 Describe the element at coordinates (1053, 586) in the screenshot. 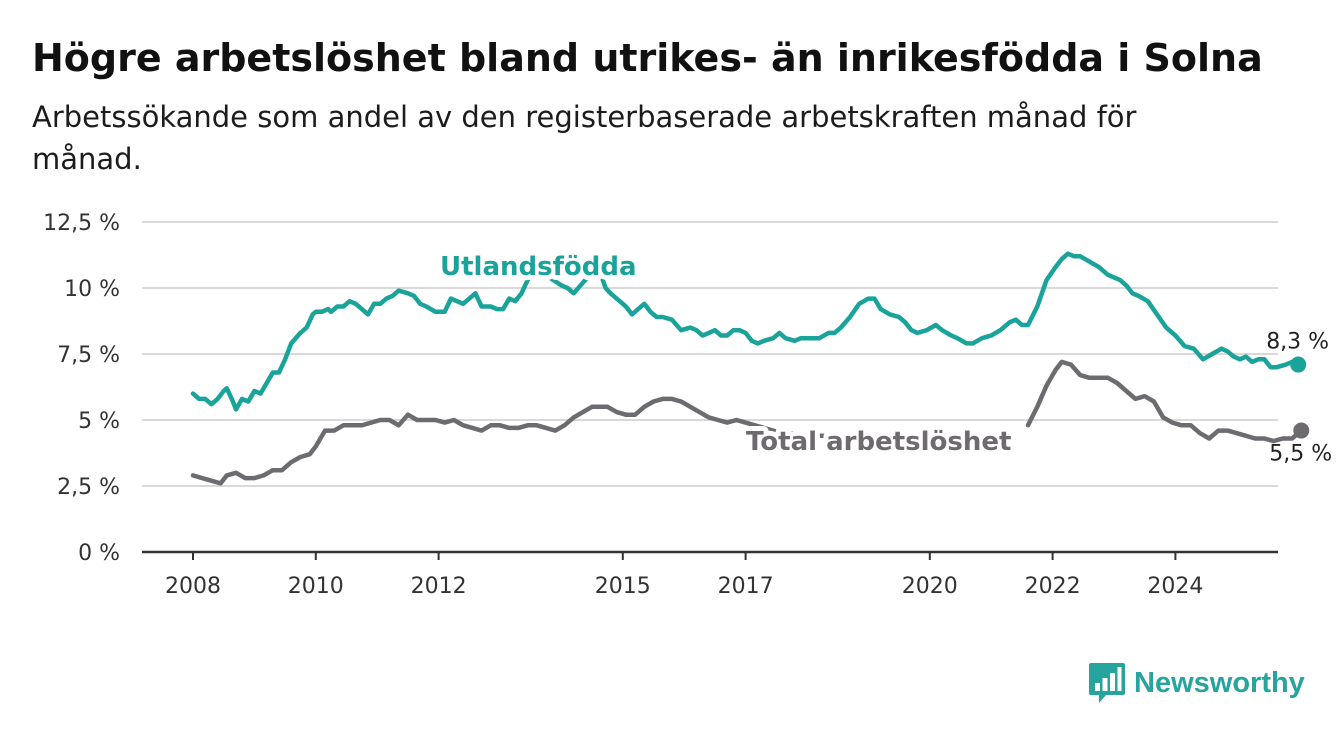

I see `x-tick-label: 2022` at that location.